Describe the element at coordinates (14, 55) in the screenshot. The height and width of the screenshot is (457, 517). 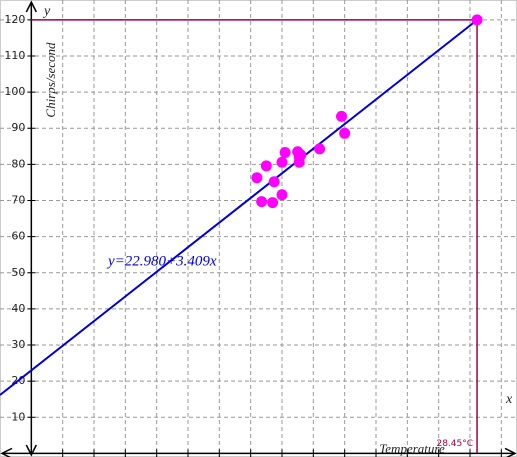
I see `y-tick-label: 110` at that location.